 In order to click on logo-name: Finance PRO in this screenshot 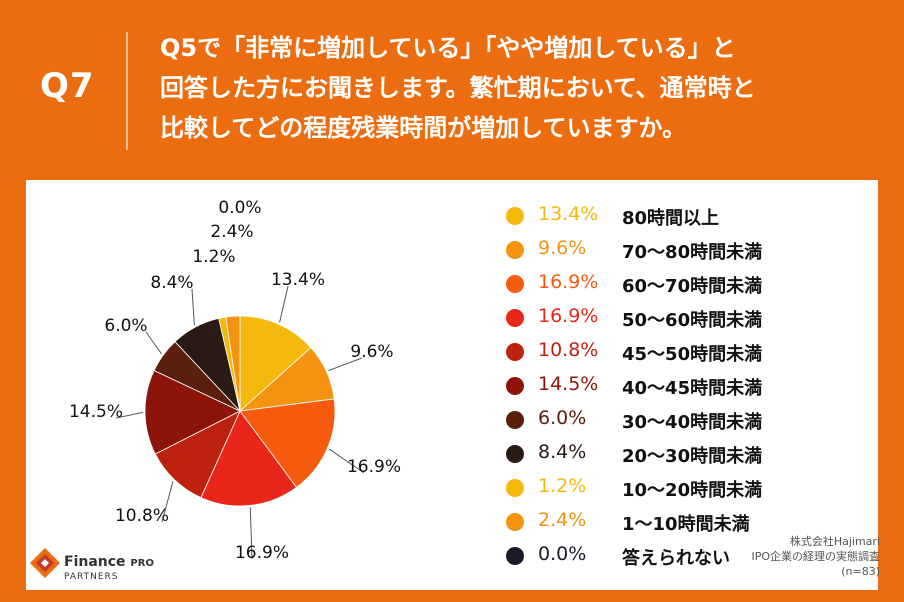, I will do `click(109, 562)`.